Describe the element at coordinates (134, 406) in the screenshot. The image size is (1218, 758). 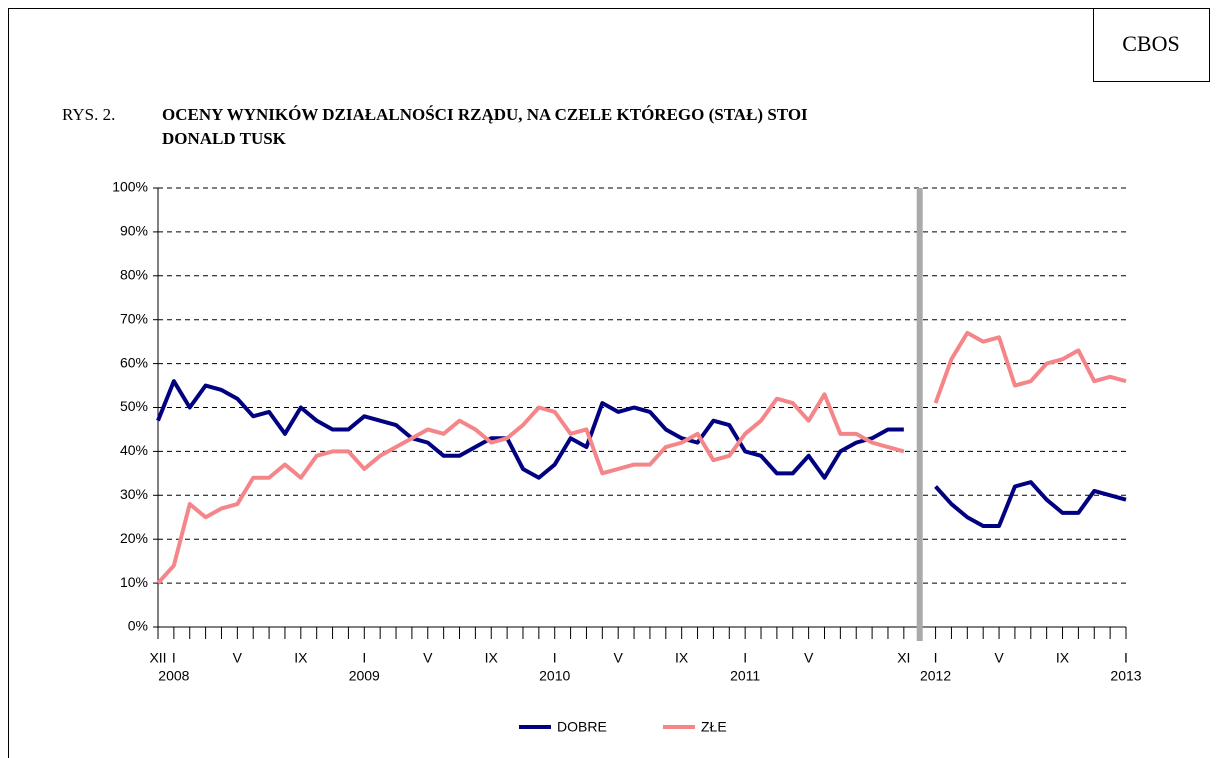
I see `y-tick-label: 50%` at that location.